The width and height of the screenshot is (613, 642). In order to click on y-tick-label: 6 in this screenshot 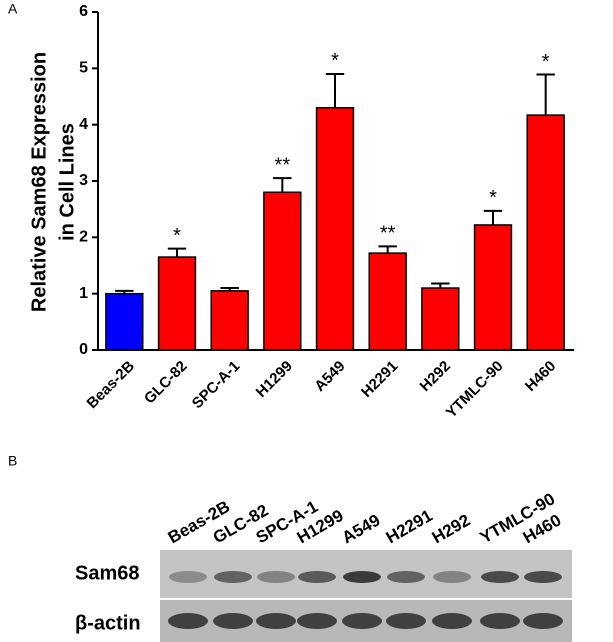, I will do `click(83, 11)`.